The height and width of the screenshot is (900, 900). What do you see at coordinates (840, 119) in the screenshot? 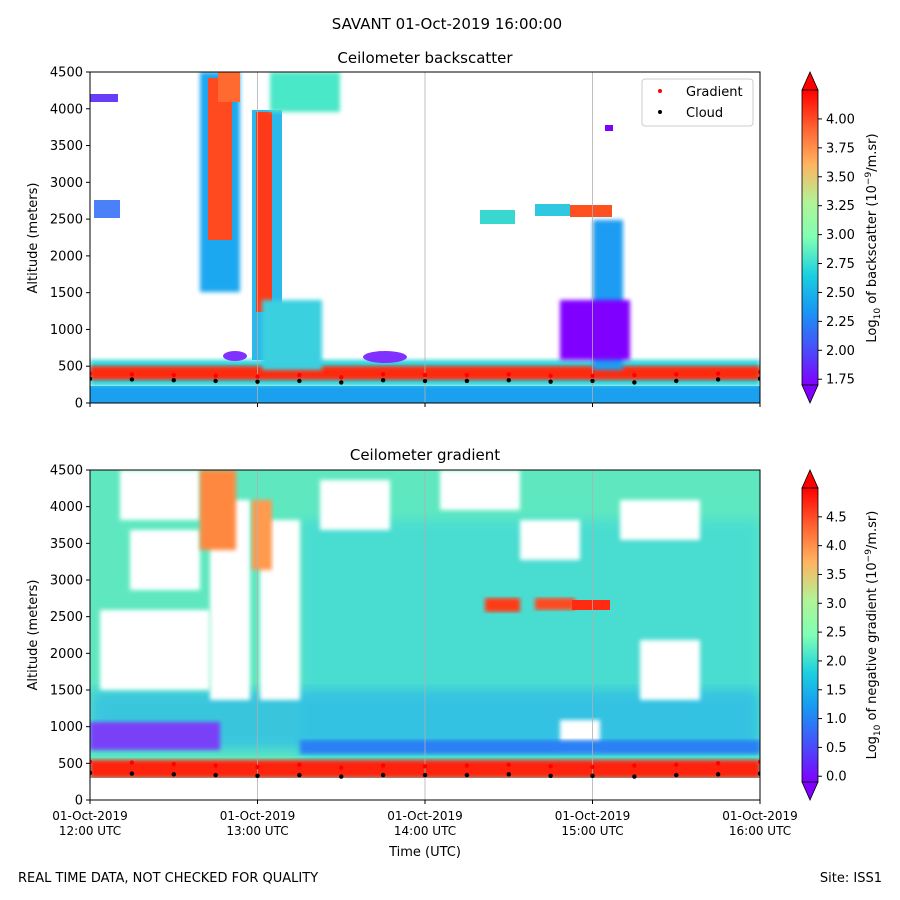
I see `colorbar-tick-label: 4.00` at bounding box center [840, 119].